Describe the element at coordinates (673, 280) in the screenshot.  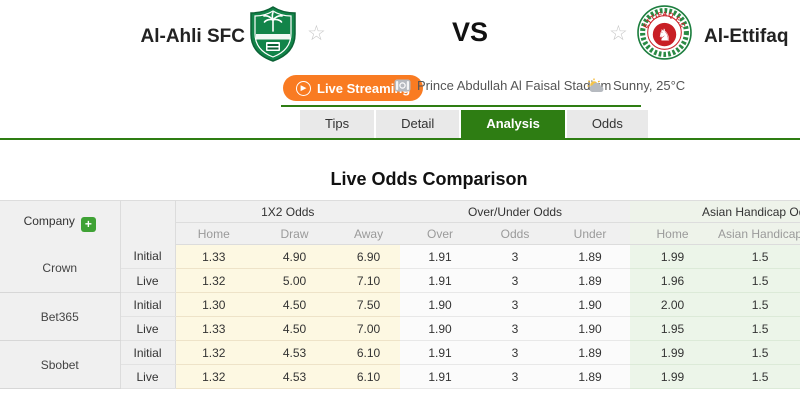
I see `odds-value-asian-handicap: 1.96` at that location.